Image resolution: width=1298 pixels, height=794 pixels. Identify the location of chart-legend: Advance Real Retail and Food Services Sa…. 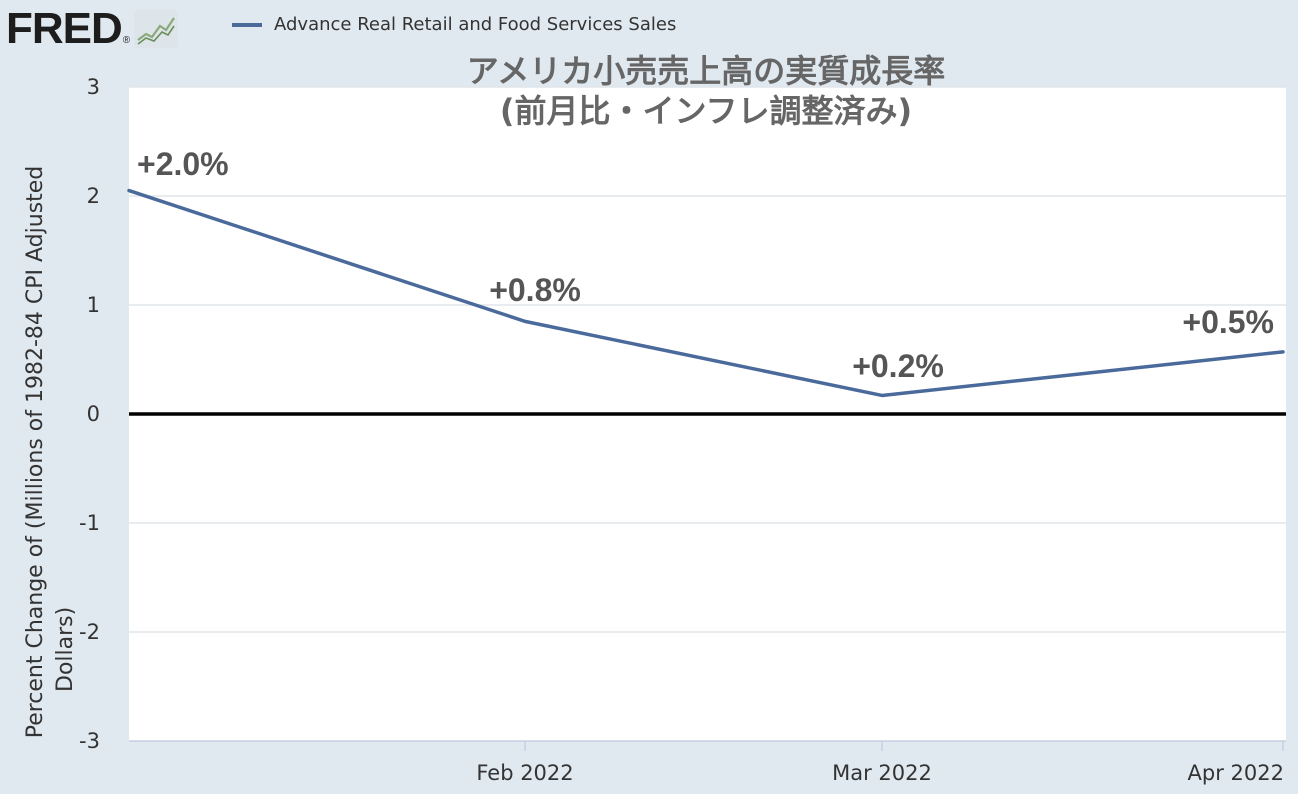
(454, 24).